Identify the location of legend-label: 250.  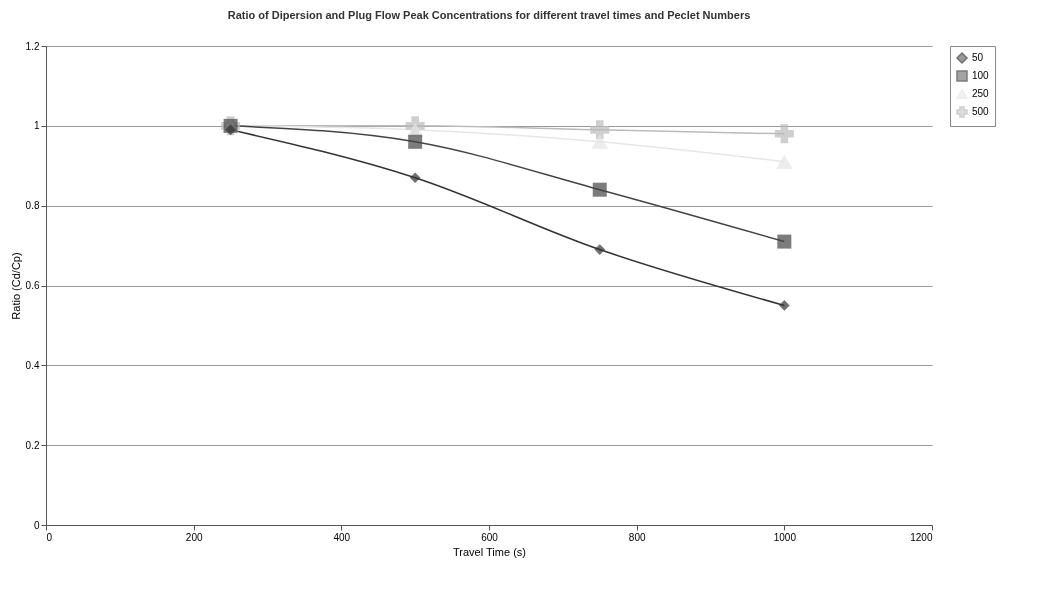
(981, 93).